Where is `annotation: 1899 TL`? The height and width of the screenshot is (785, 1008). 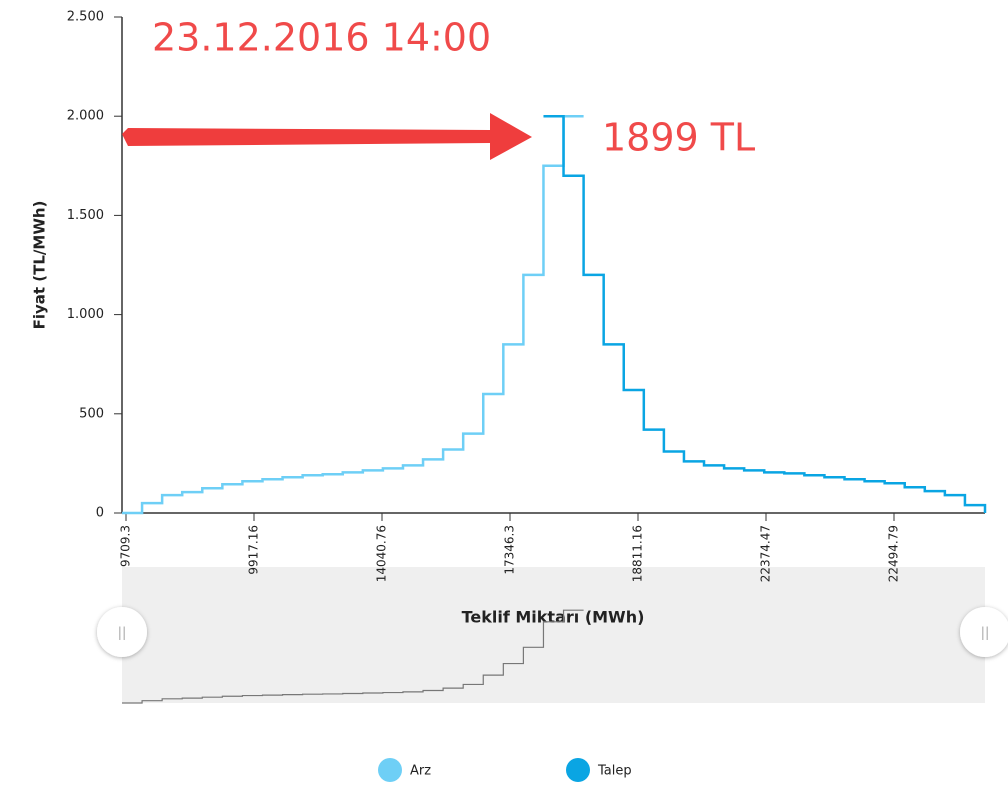 annotation: 1899 TL is located at coordinates (678, 138).